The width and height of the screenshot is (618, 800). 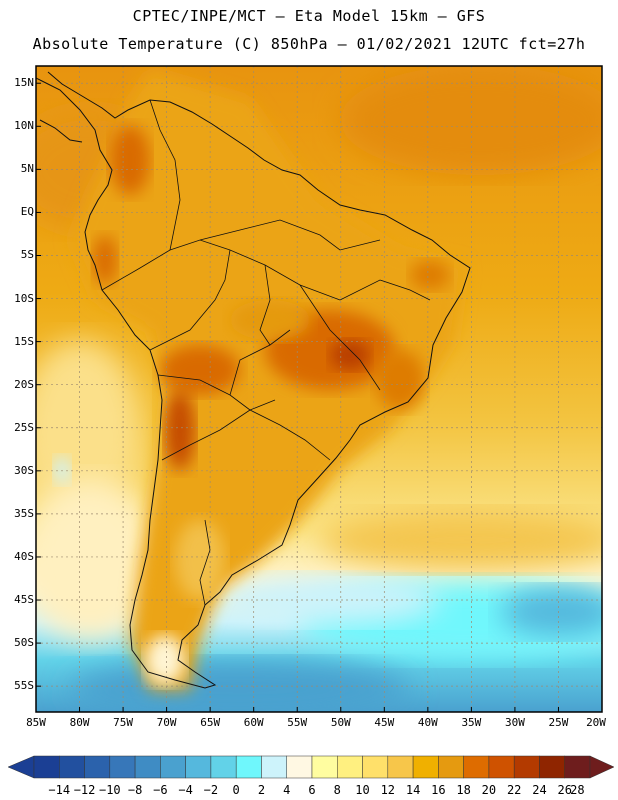 I want to click on lat-label: 25S, so click(x=24, y=427).